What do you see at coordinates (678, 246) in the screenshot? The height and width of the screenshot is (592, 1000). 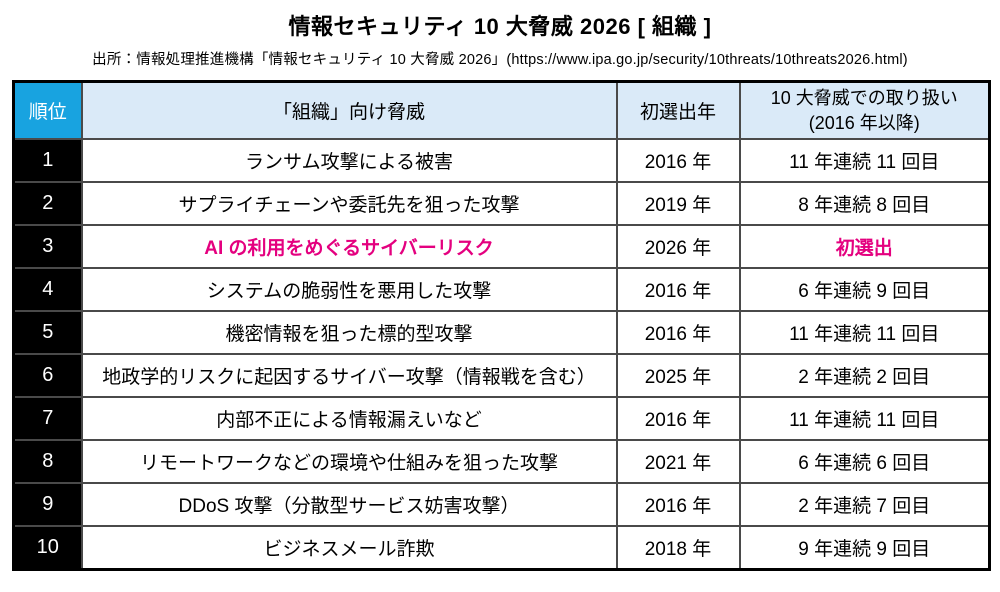 I see `first-year-cell: 2026 年` at bounding box center [678, 246].